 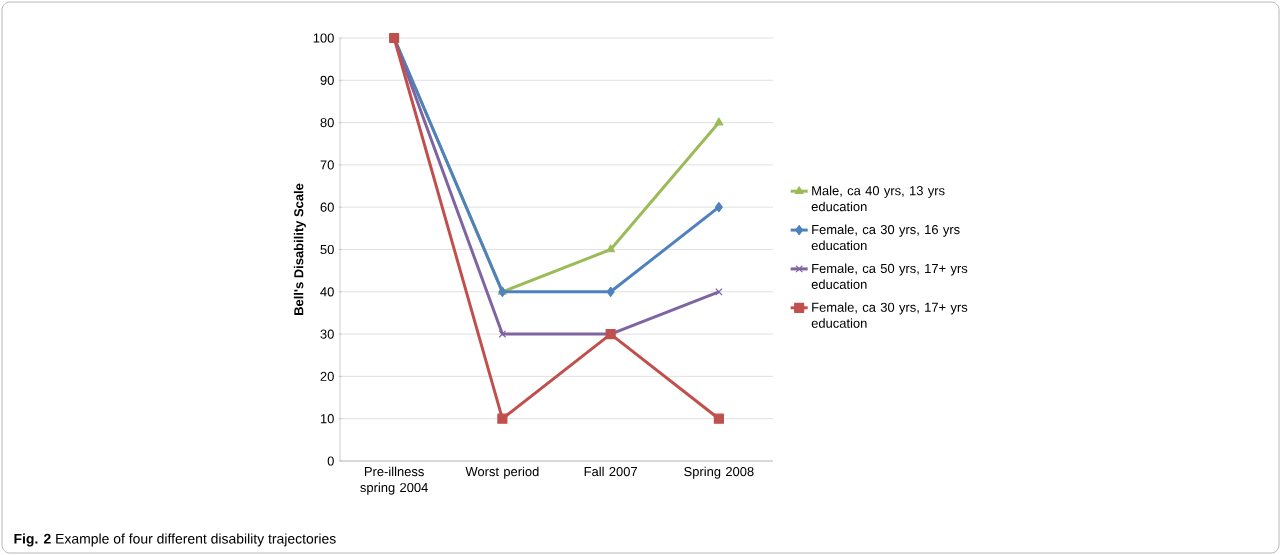 I want to click on y-tick-label: 40, so click(x=327, y=292).